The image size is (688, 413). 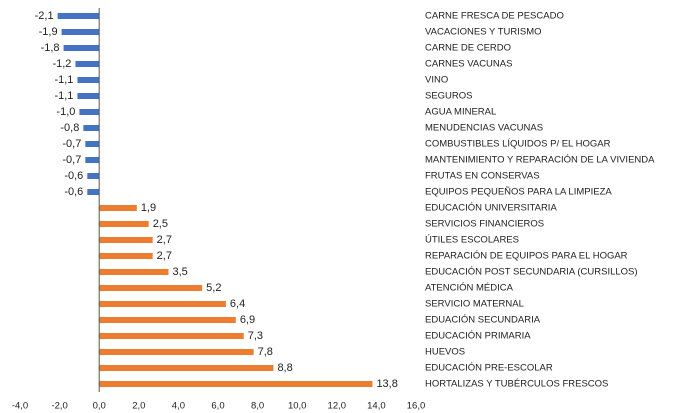 What do you see at coordinates (237, 304) in the screenshot?
I see `value-label: 6,4` at bounding box center [237, 304].